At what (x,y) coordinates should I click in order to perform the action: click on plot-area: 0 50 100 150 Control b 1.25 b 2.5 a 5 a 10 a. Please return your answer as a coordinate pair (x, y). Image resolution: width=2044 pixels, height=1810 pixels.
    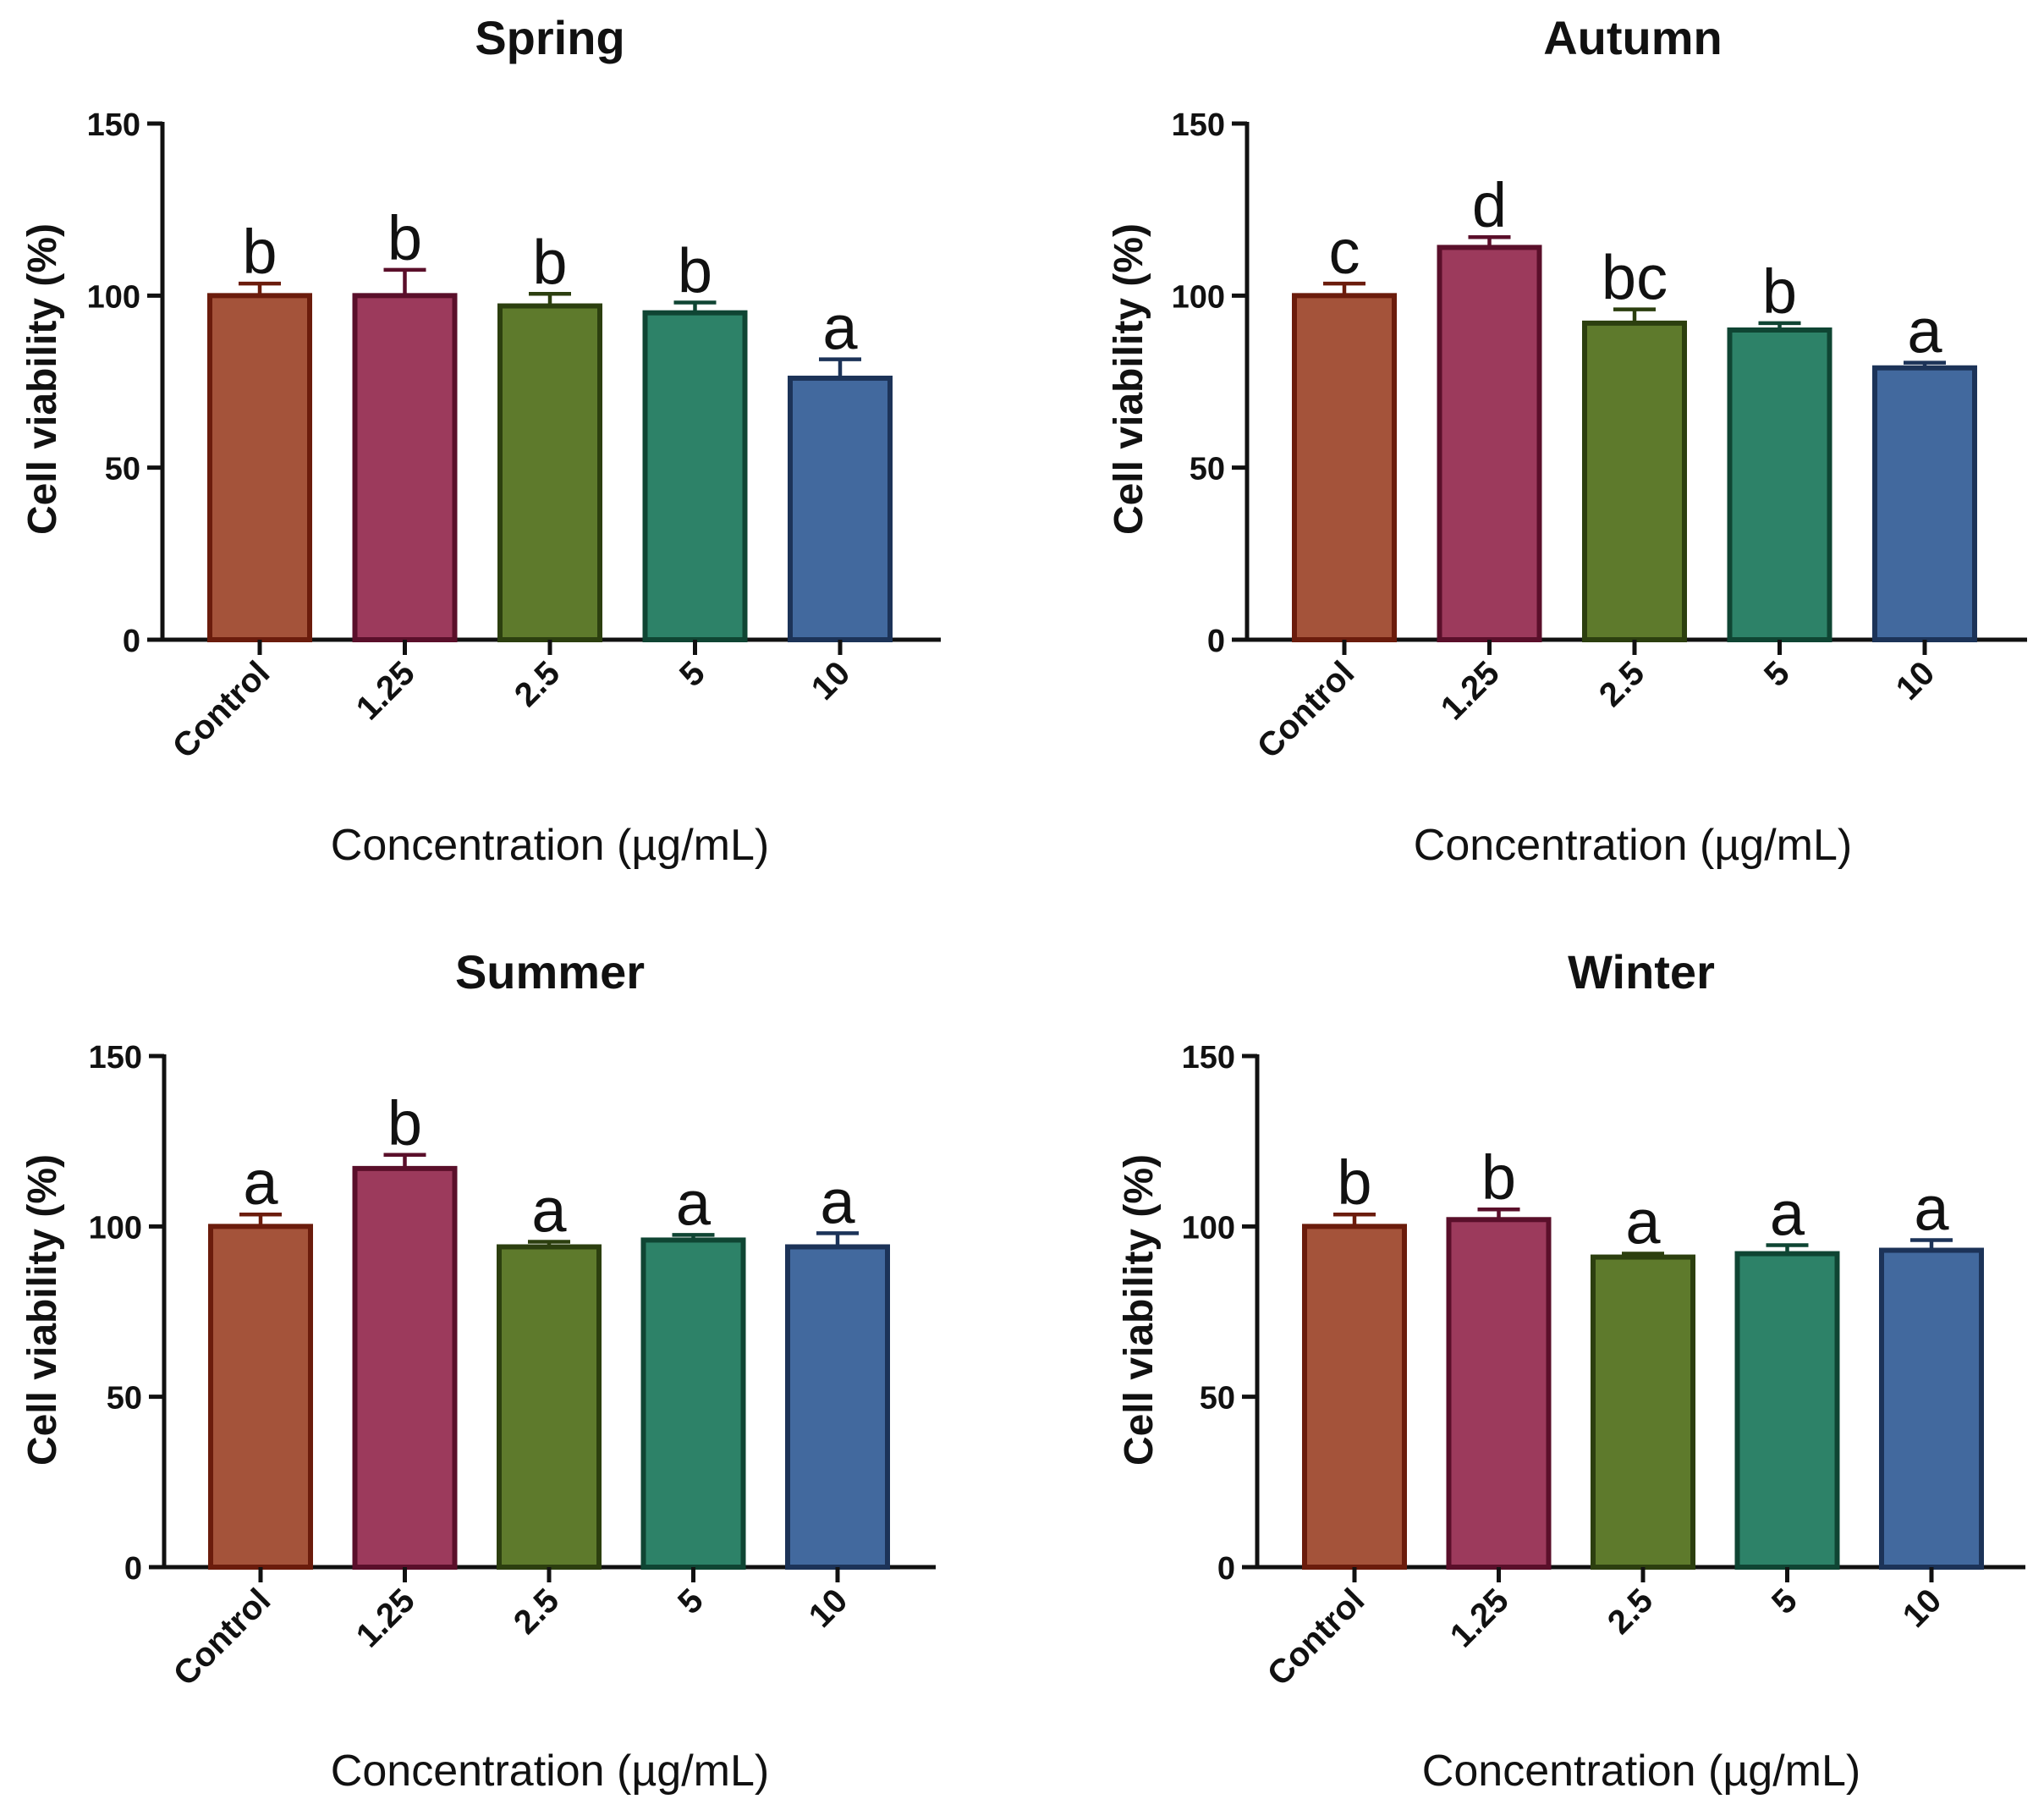
    Looking at the image, I should click on (1603, 1366).